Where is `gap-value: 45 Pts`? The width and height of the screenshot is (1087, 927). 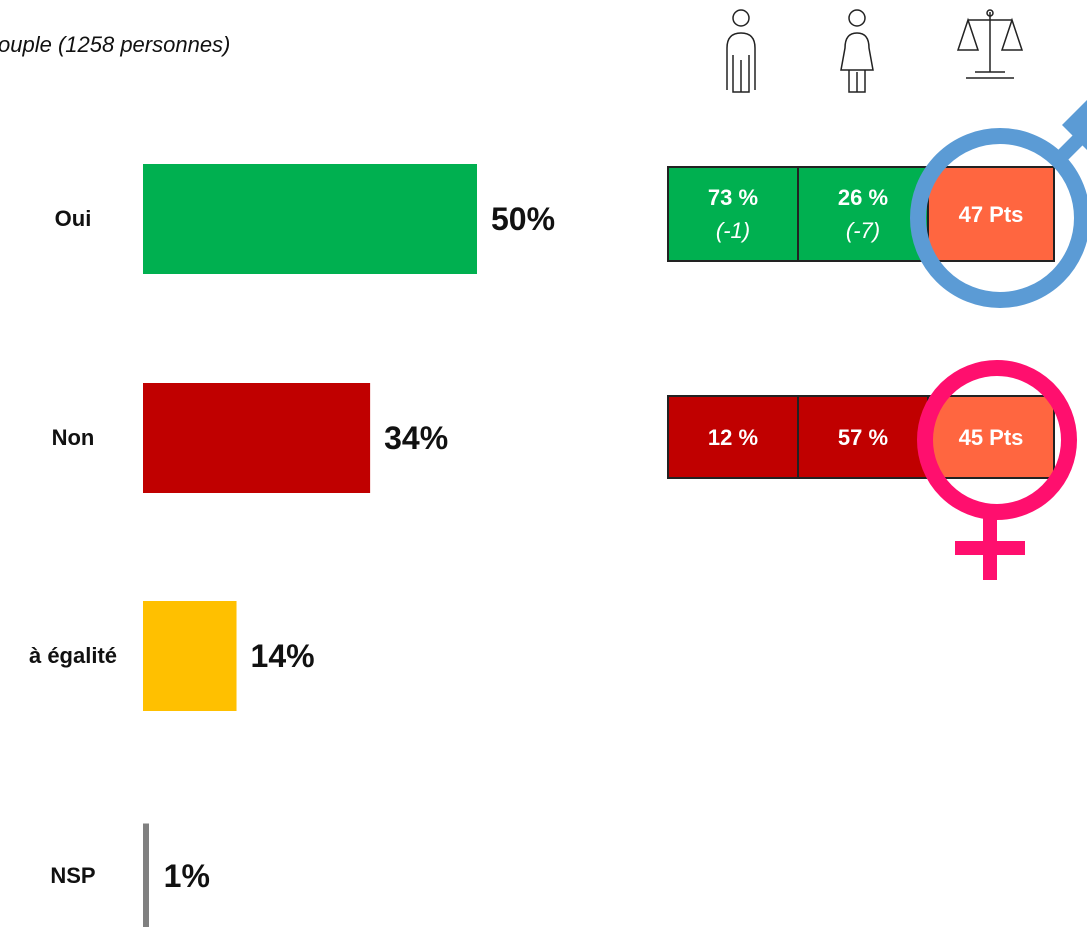
gap-value: 45 Pts is located at coordinates (991, 437).